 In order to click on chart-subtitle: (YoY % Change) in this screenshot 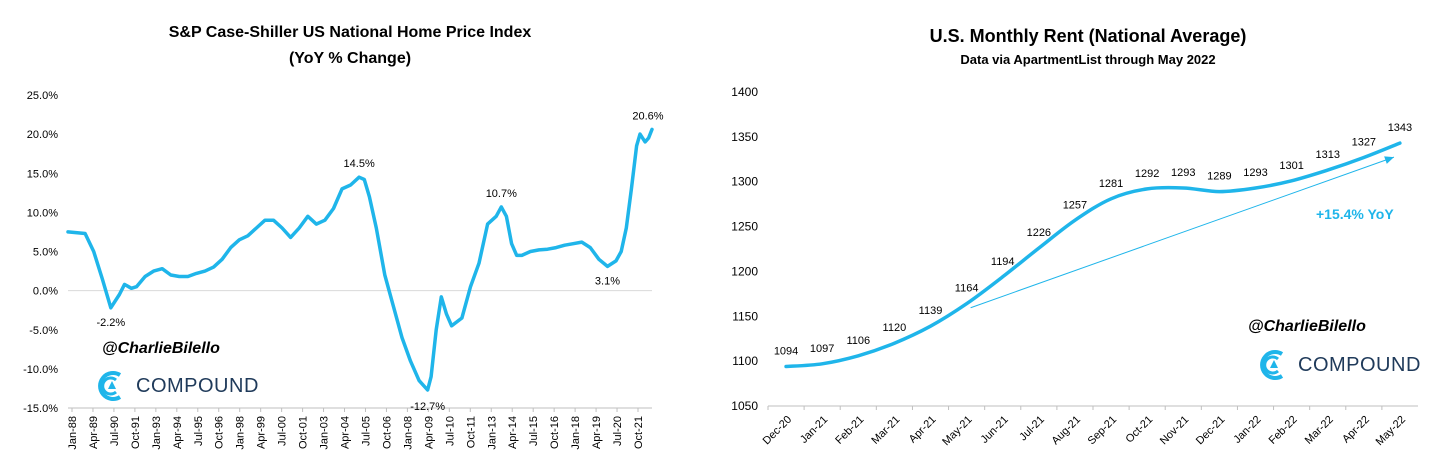, I will do `click(350, 58)`.